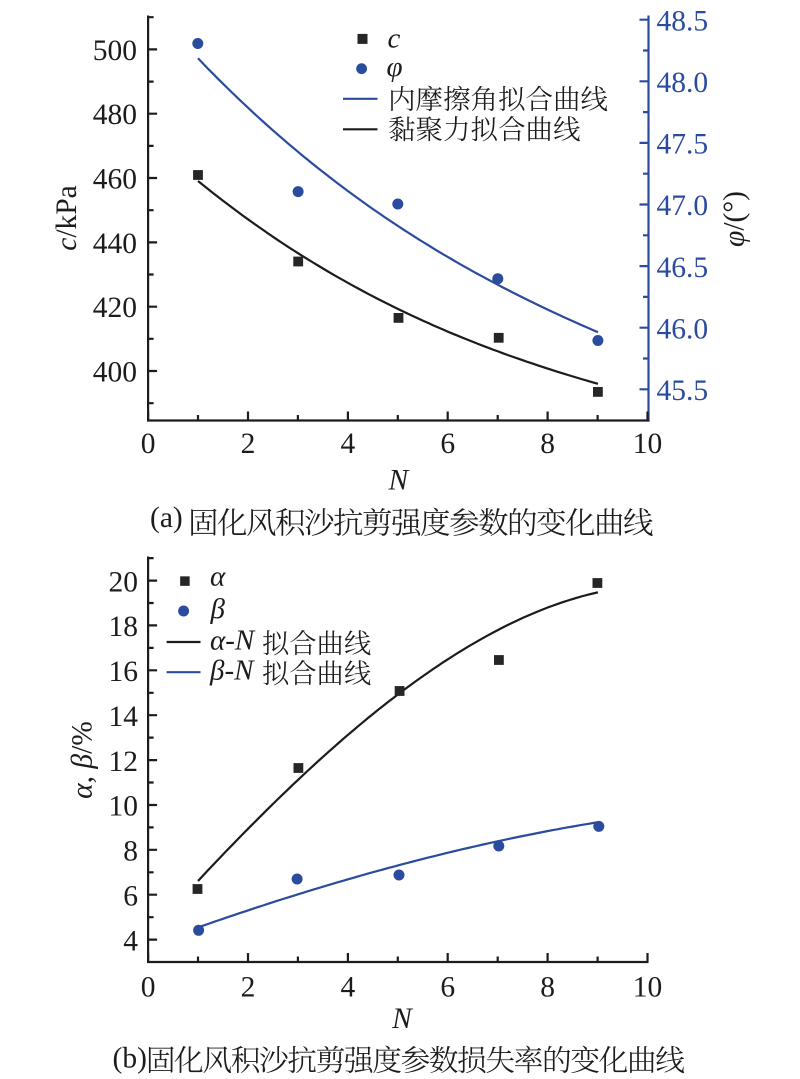  Describe the element at coordinates (124, 582) in the screenshot. I see `svg-text: 20` at that location.